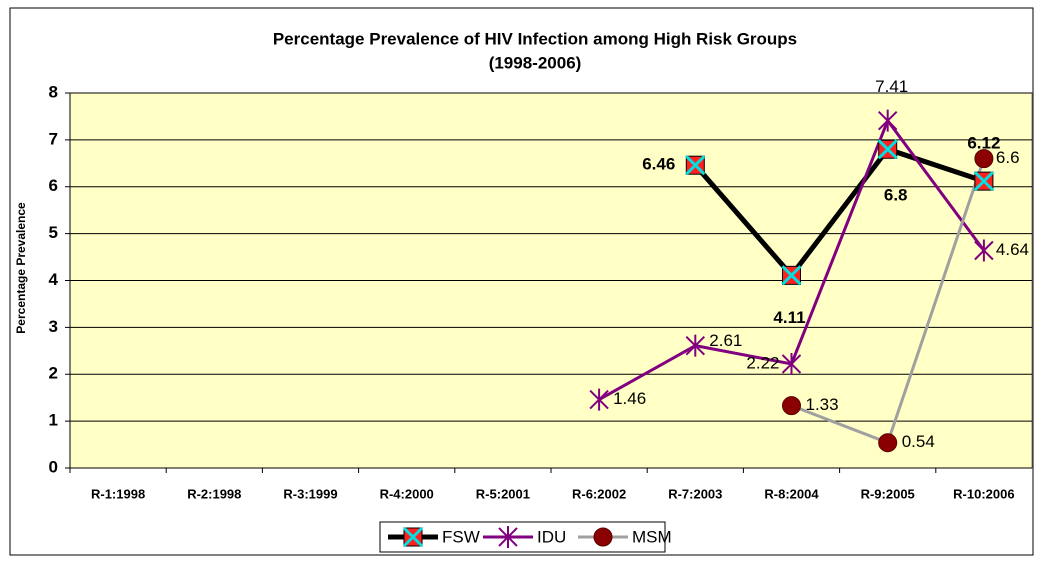 This screenshot has width=1045, height=564. I want to click on data-label: 1.46, so click(629, 398).